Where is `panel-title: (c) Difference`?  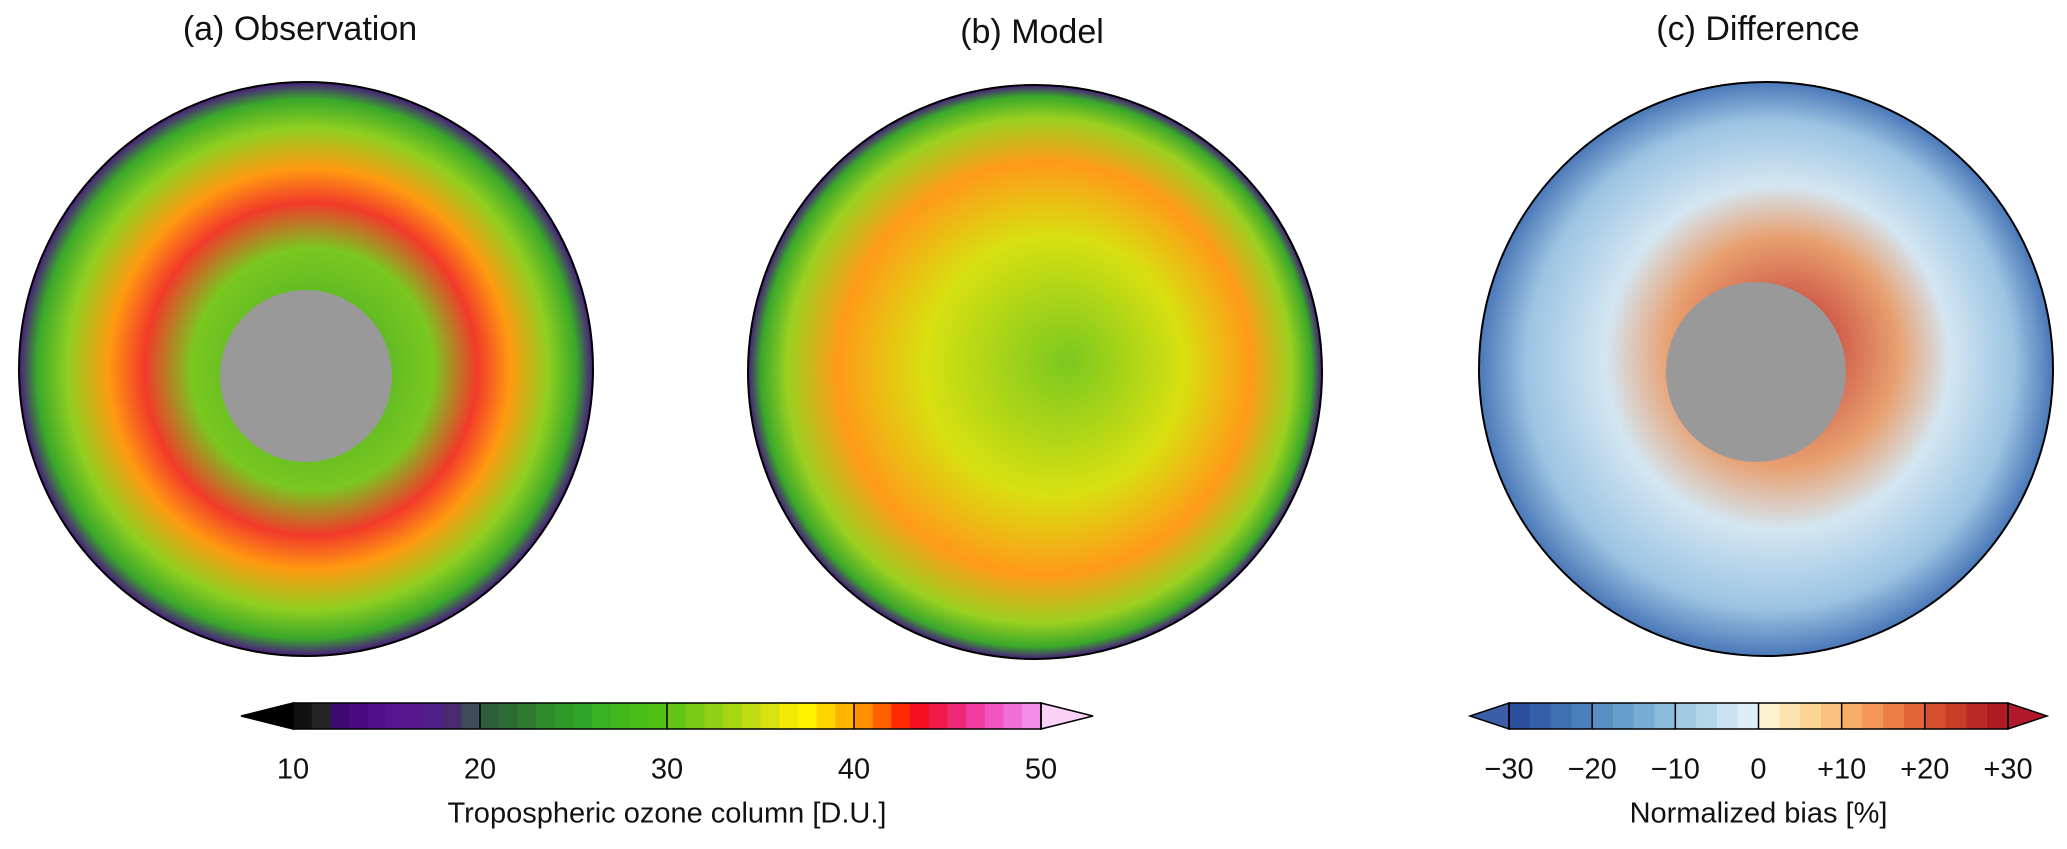 panel-title: (c) Difference is located at coordinates (1757, 29).